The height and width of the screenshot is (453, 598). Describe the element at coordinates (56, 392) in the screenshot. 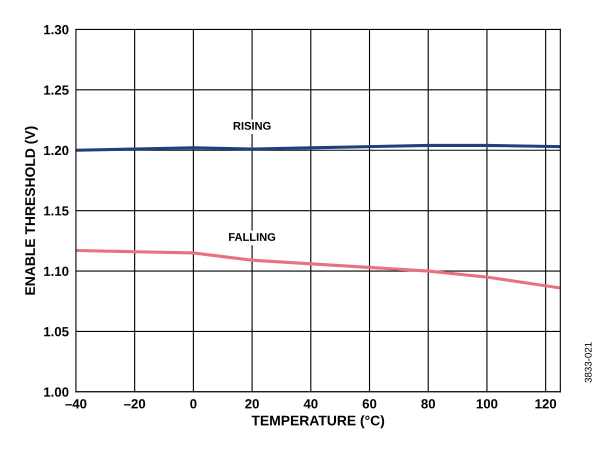

I see `y-tick-label: 1.00` at that location.